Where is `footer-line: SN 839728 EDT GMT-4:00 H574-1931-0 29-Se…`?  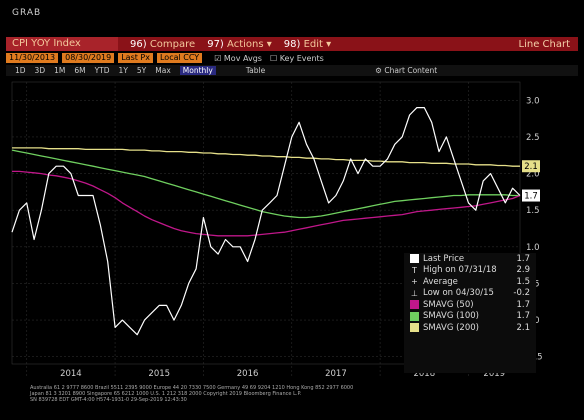 footer-line: SN 839728 EDT GMT-4:00 H574-1931-0 29-Se… is located at coordinates (108, 400).